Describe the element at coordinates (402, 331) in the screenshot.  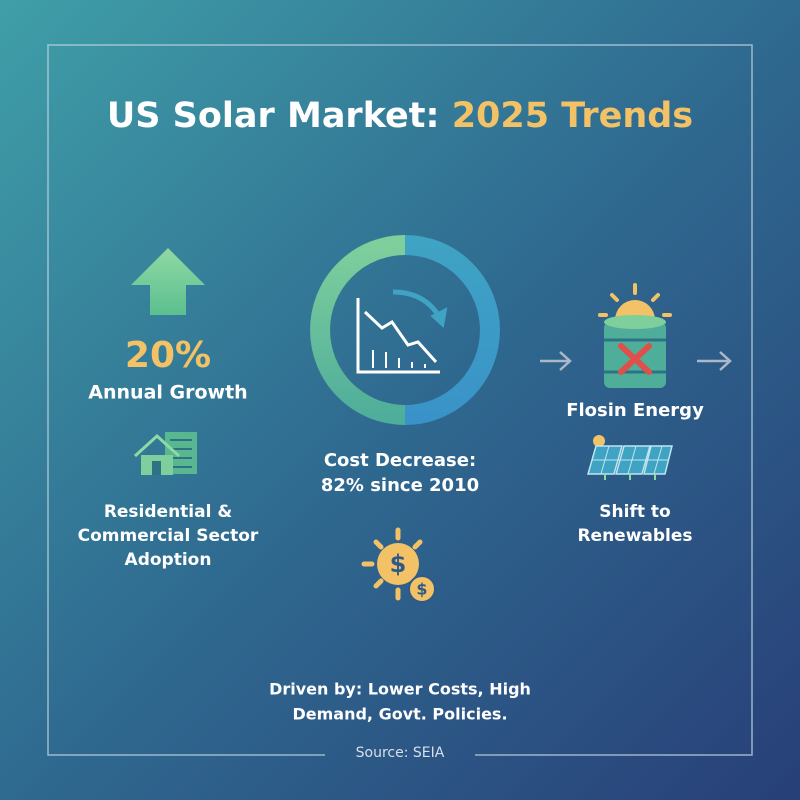
I see `cost-chart-icon` at that location.